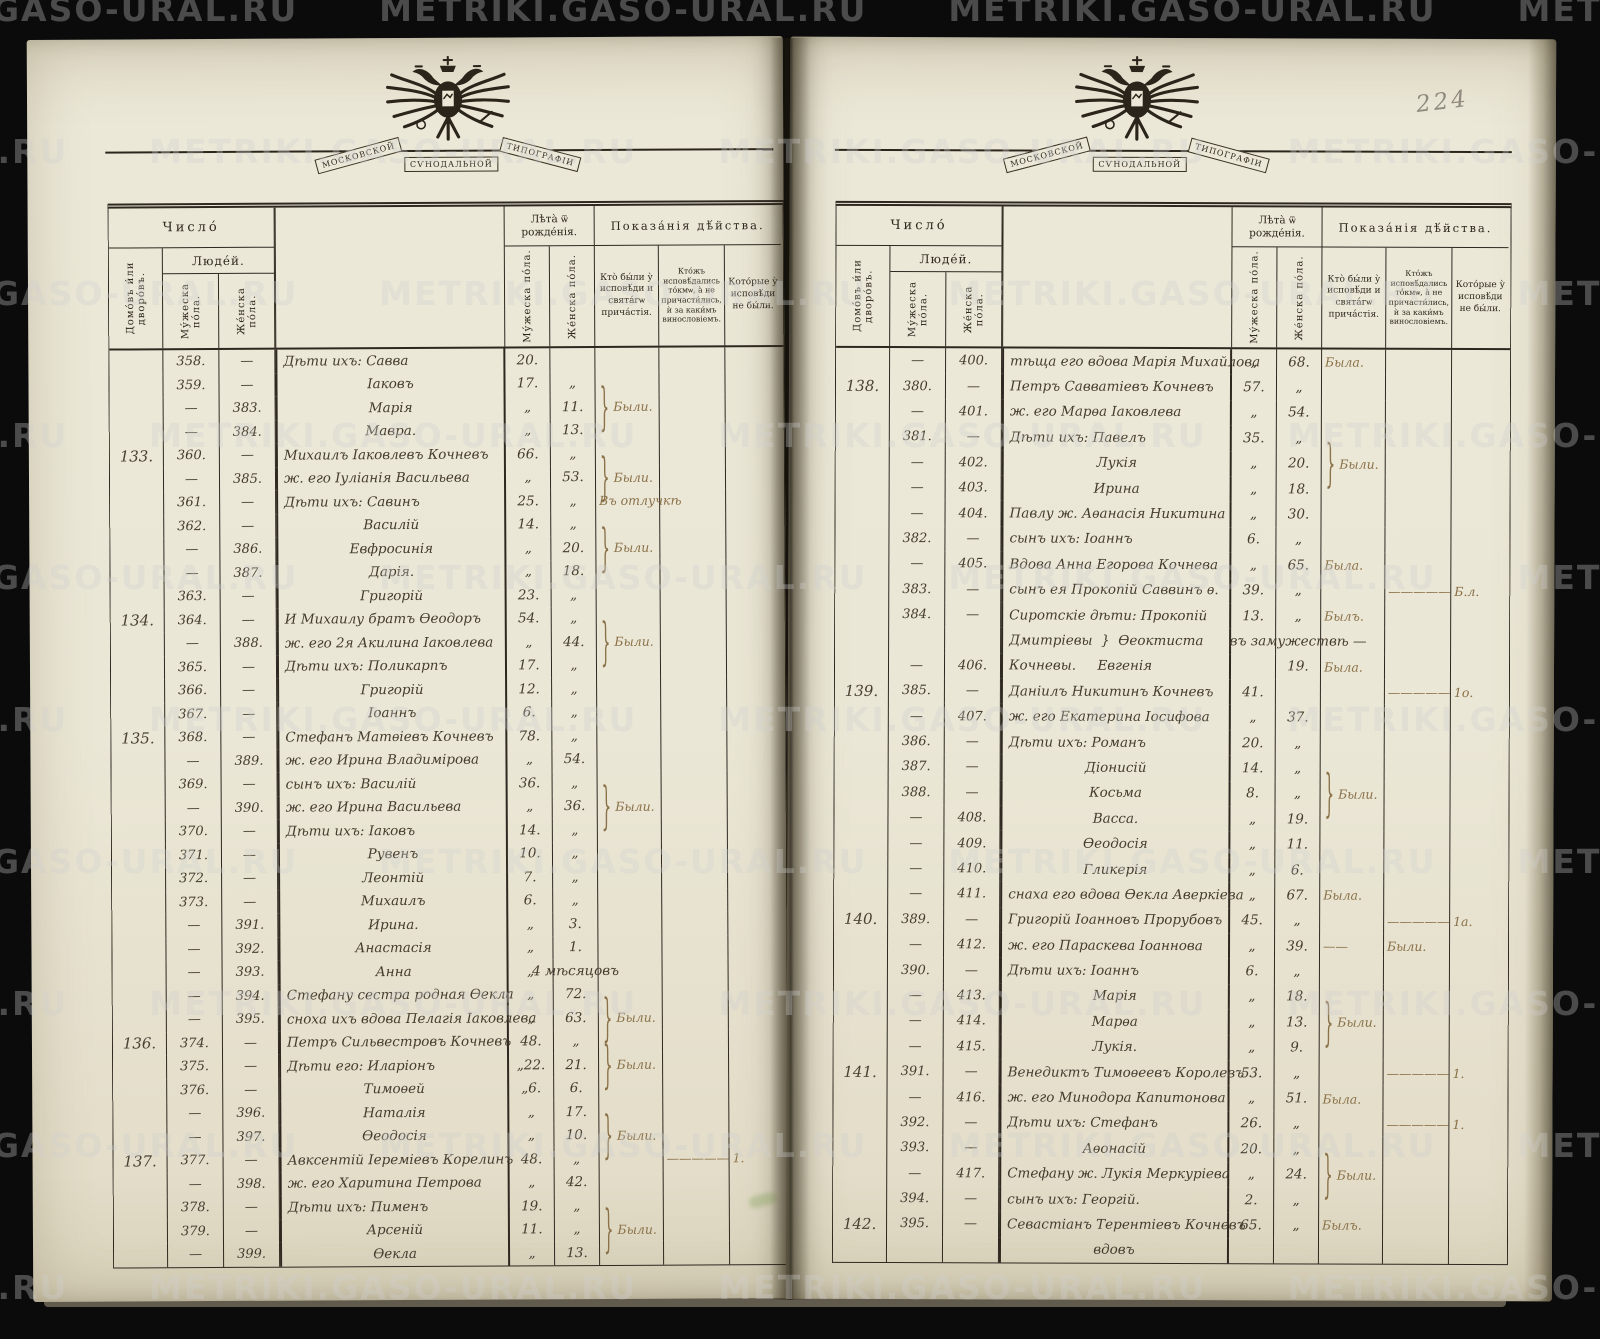  What do you see at coordinates (1114, 1097) in the screenshot?
I see `person-name: ж. его Минодора Капитонова` at bounding box center [1114, 1097].